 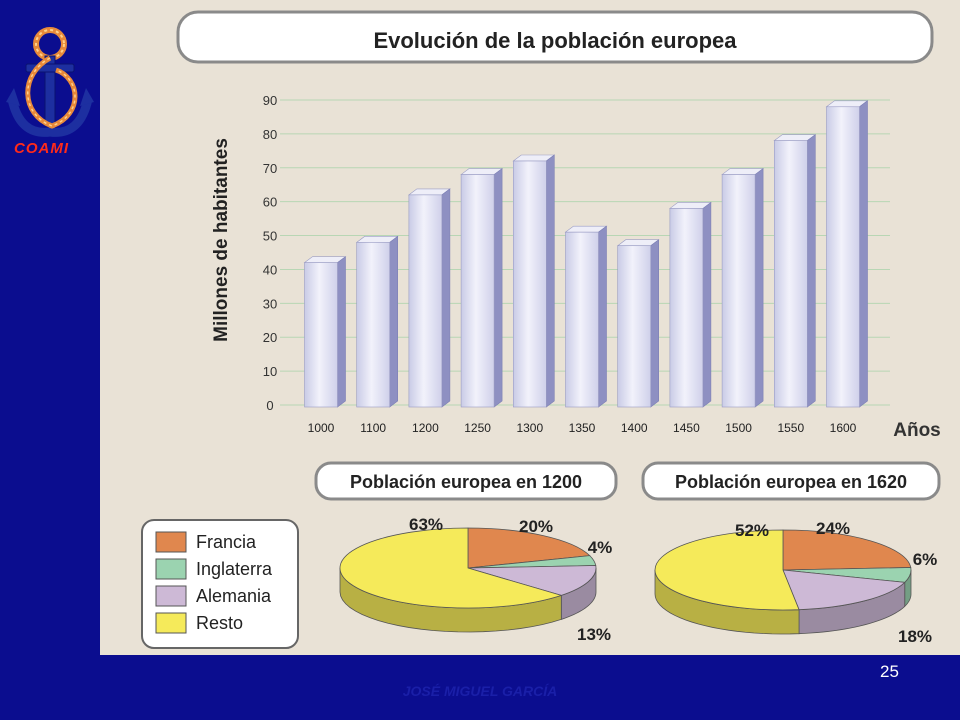 What do you see at coordinates (226, 542) in the screenshot?
I see `legend-label: Francia` at bounding box center [226, 542].